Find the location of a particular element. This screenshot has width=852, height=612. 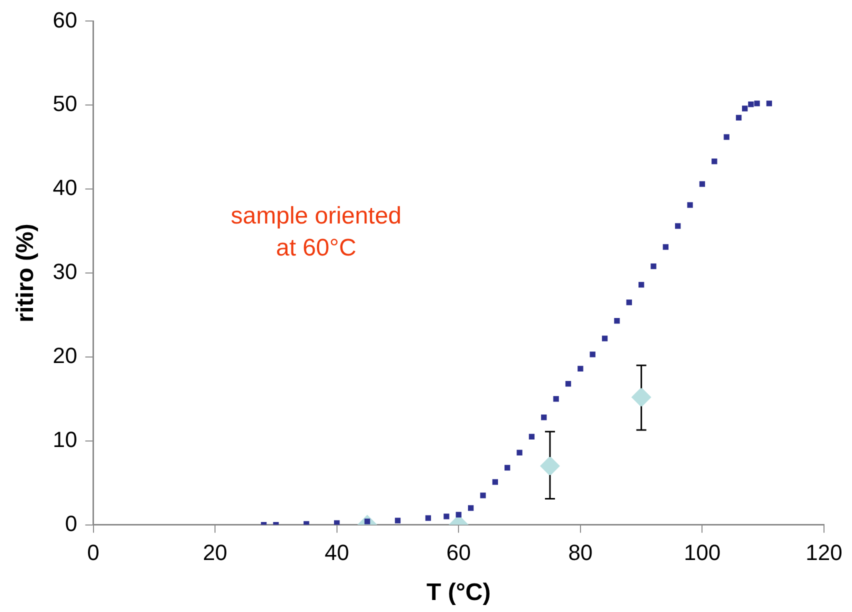

x-tick-label: 80 is located at coordinates (580, 553).